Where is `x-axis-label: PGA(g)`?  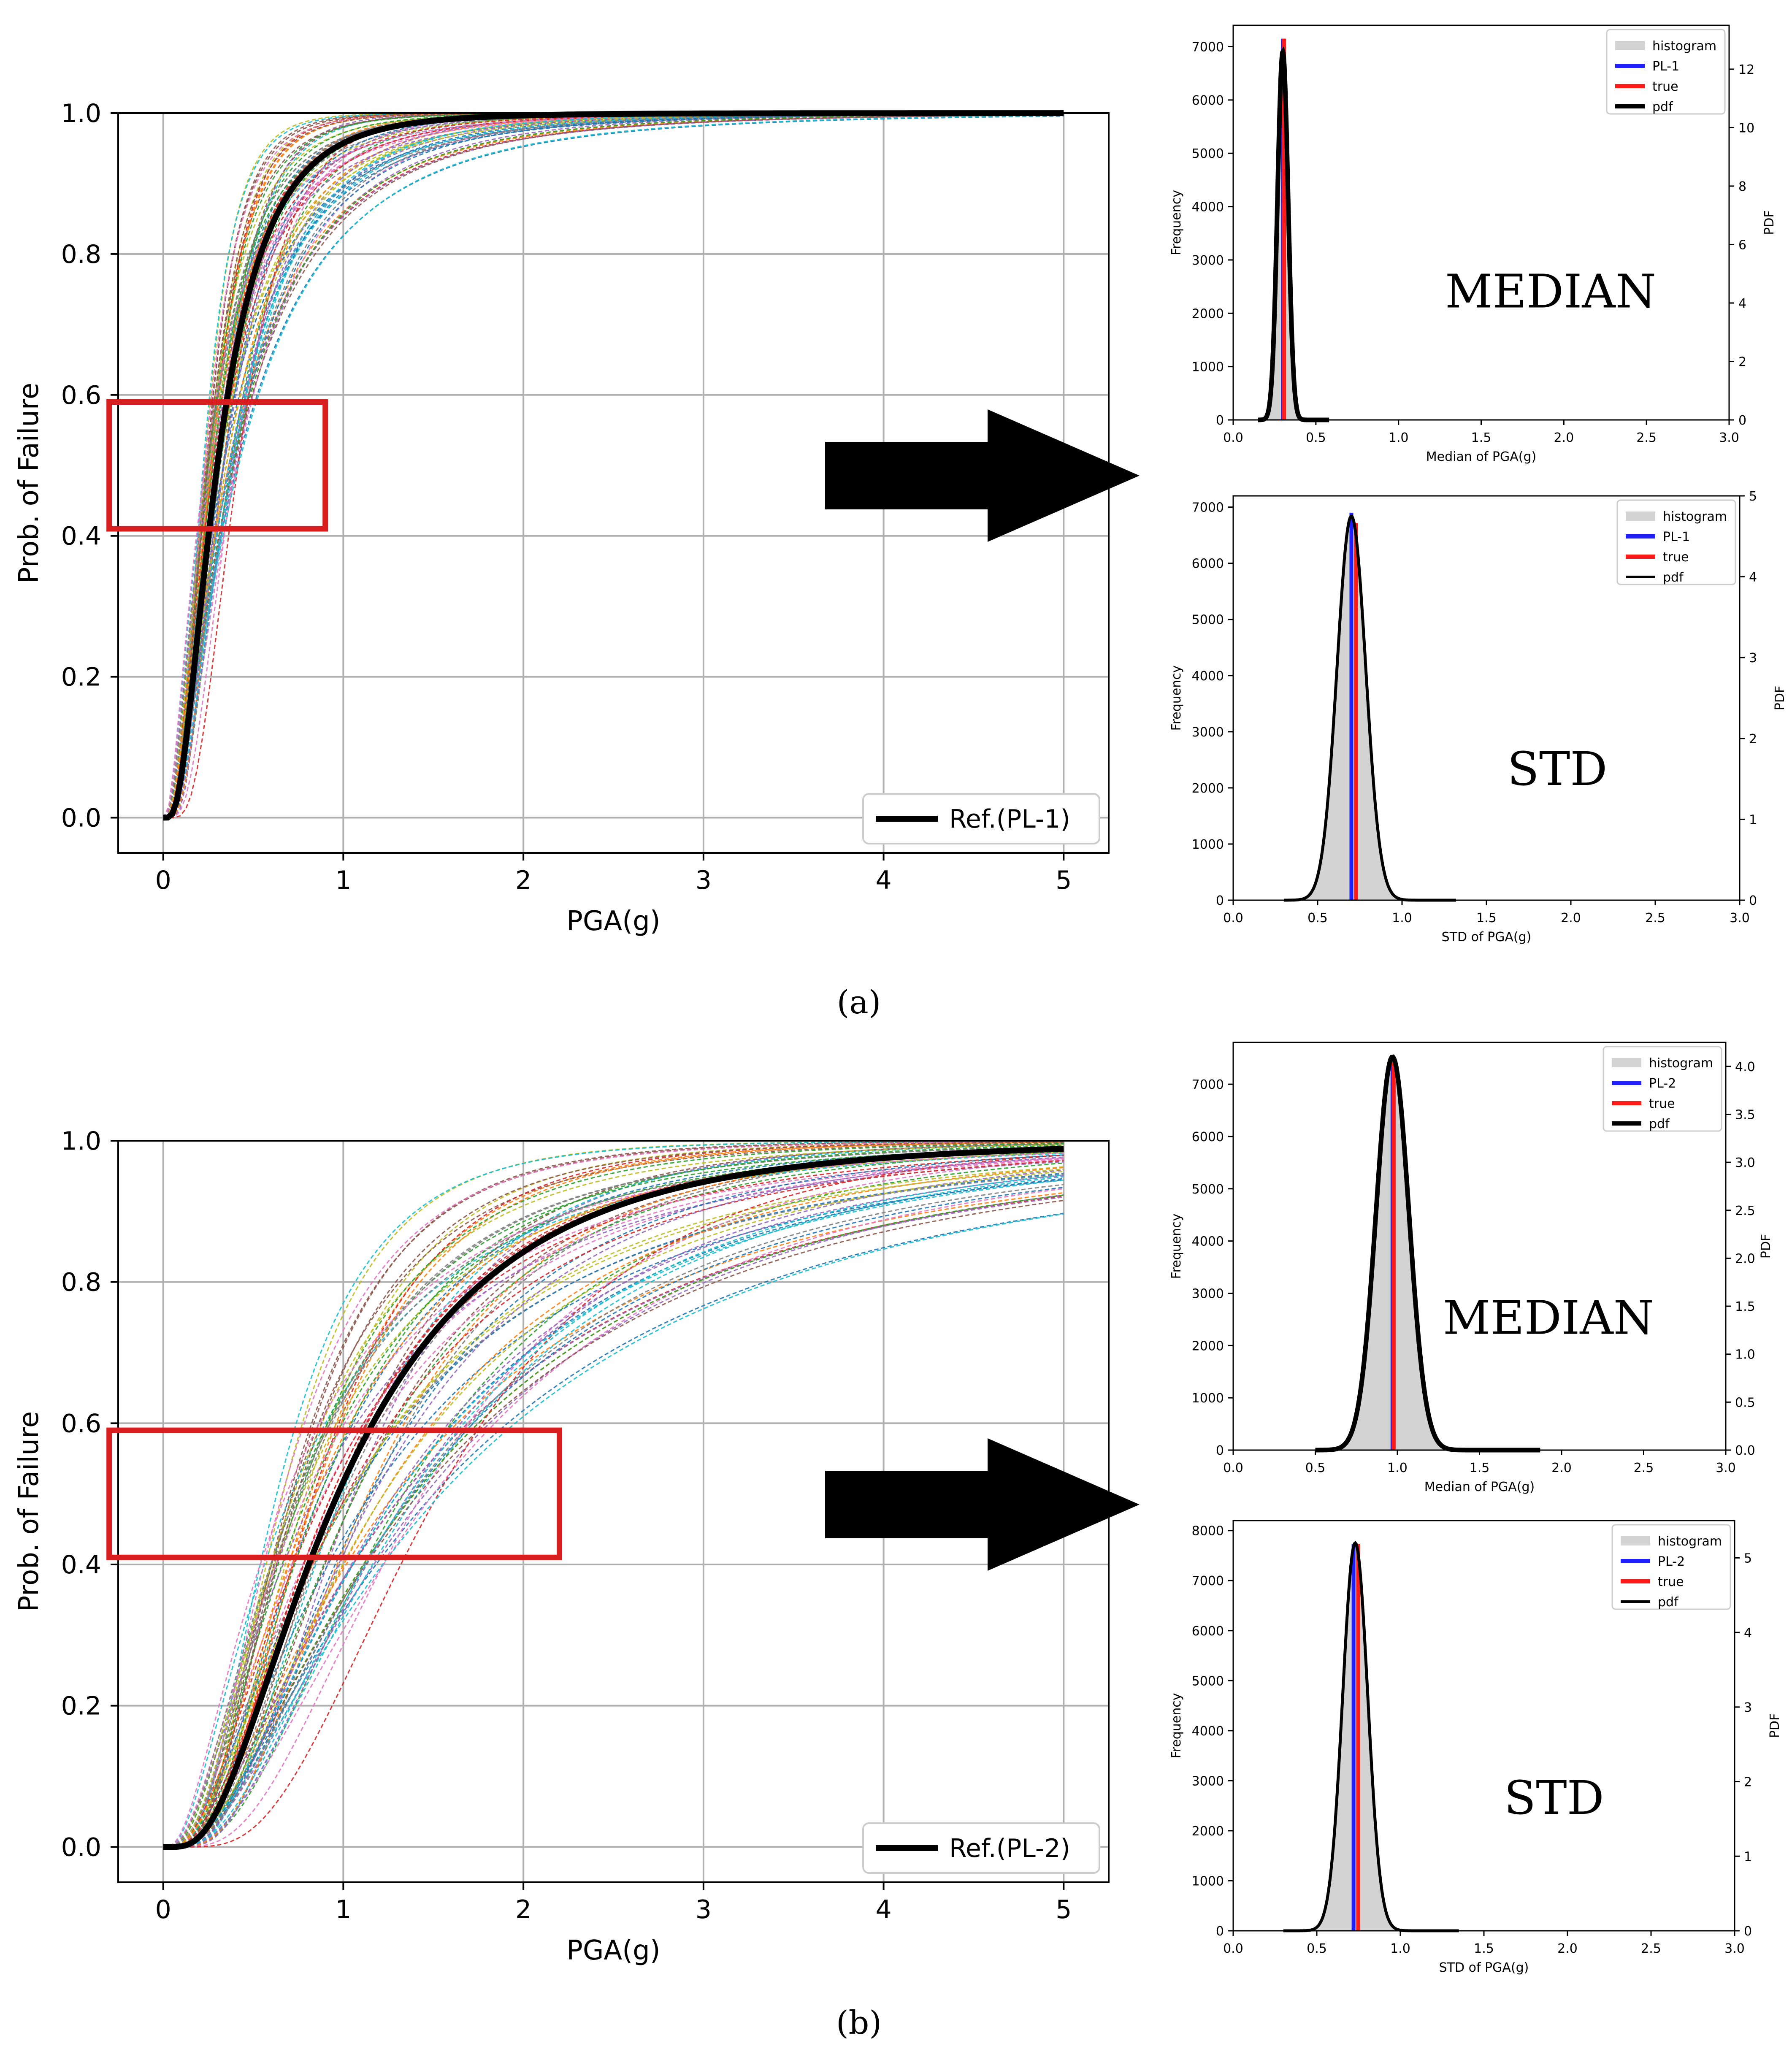
x-axis-label: PGA(g) is located at coordinates (613, 1950).